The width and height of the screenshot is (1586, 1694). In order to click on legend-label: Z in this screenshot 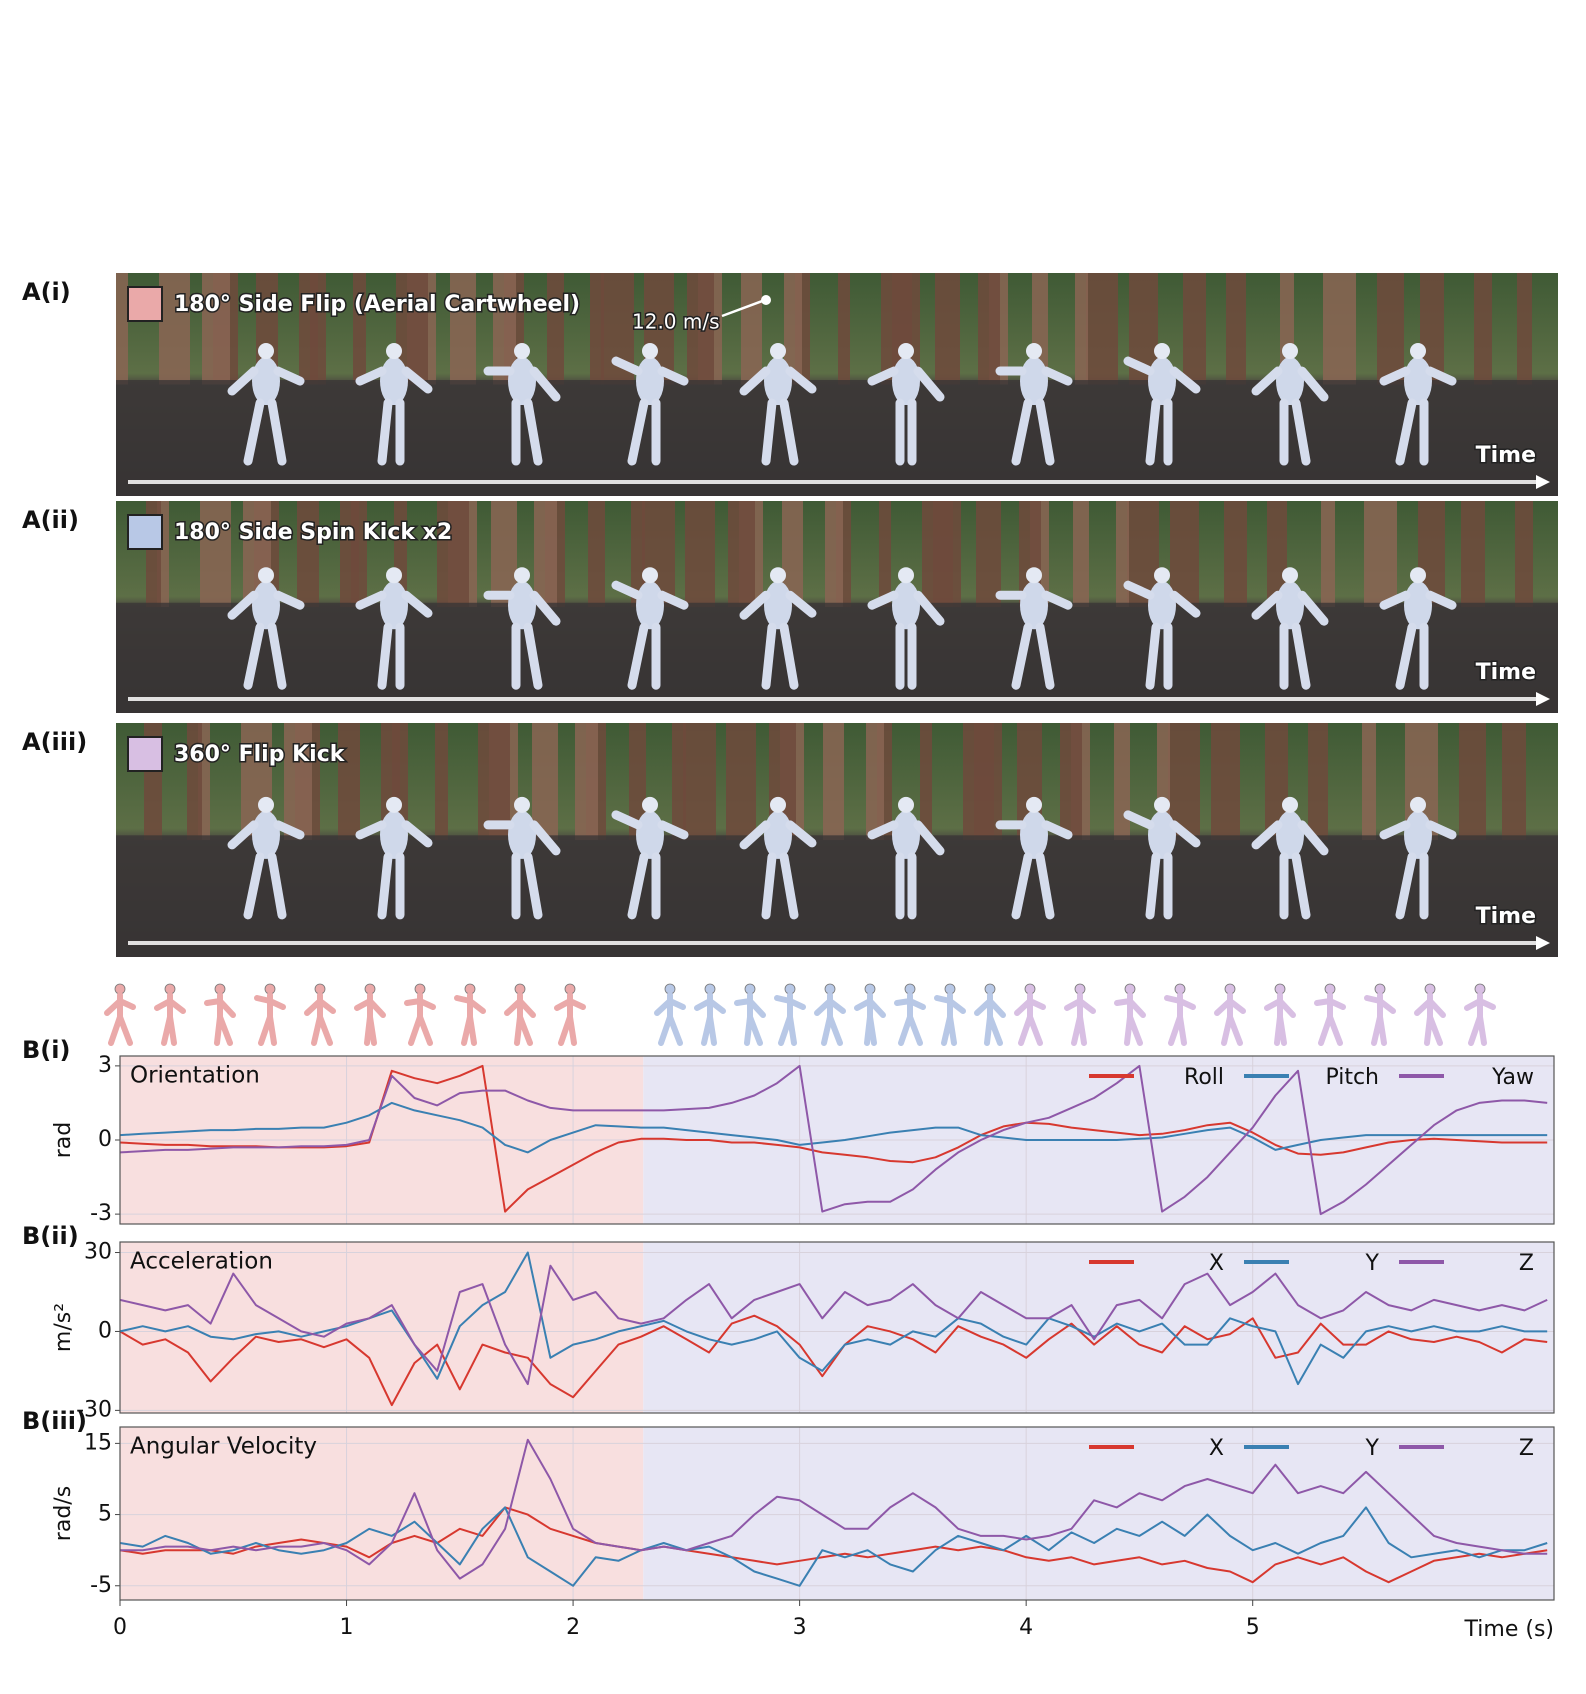, I will do `click(1526, 1448)`.